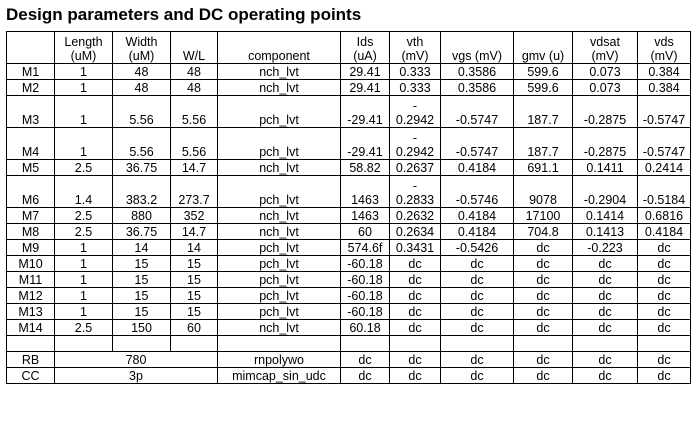 The image size is (699, 446). I want to click on passive-name-cell: RB, so click(30, 359).